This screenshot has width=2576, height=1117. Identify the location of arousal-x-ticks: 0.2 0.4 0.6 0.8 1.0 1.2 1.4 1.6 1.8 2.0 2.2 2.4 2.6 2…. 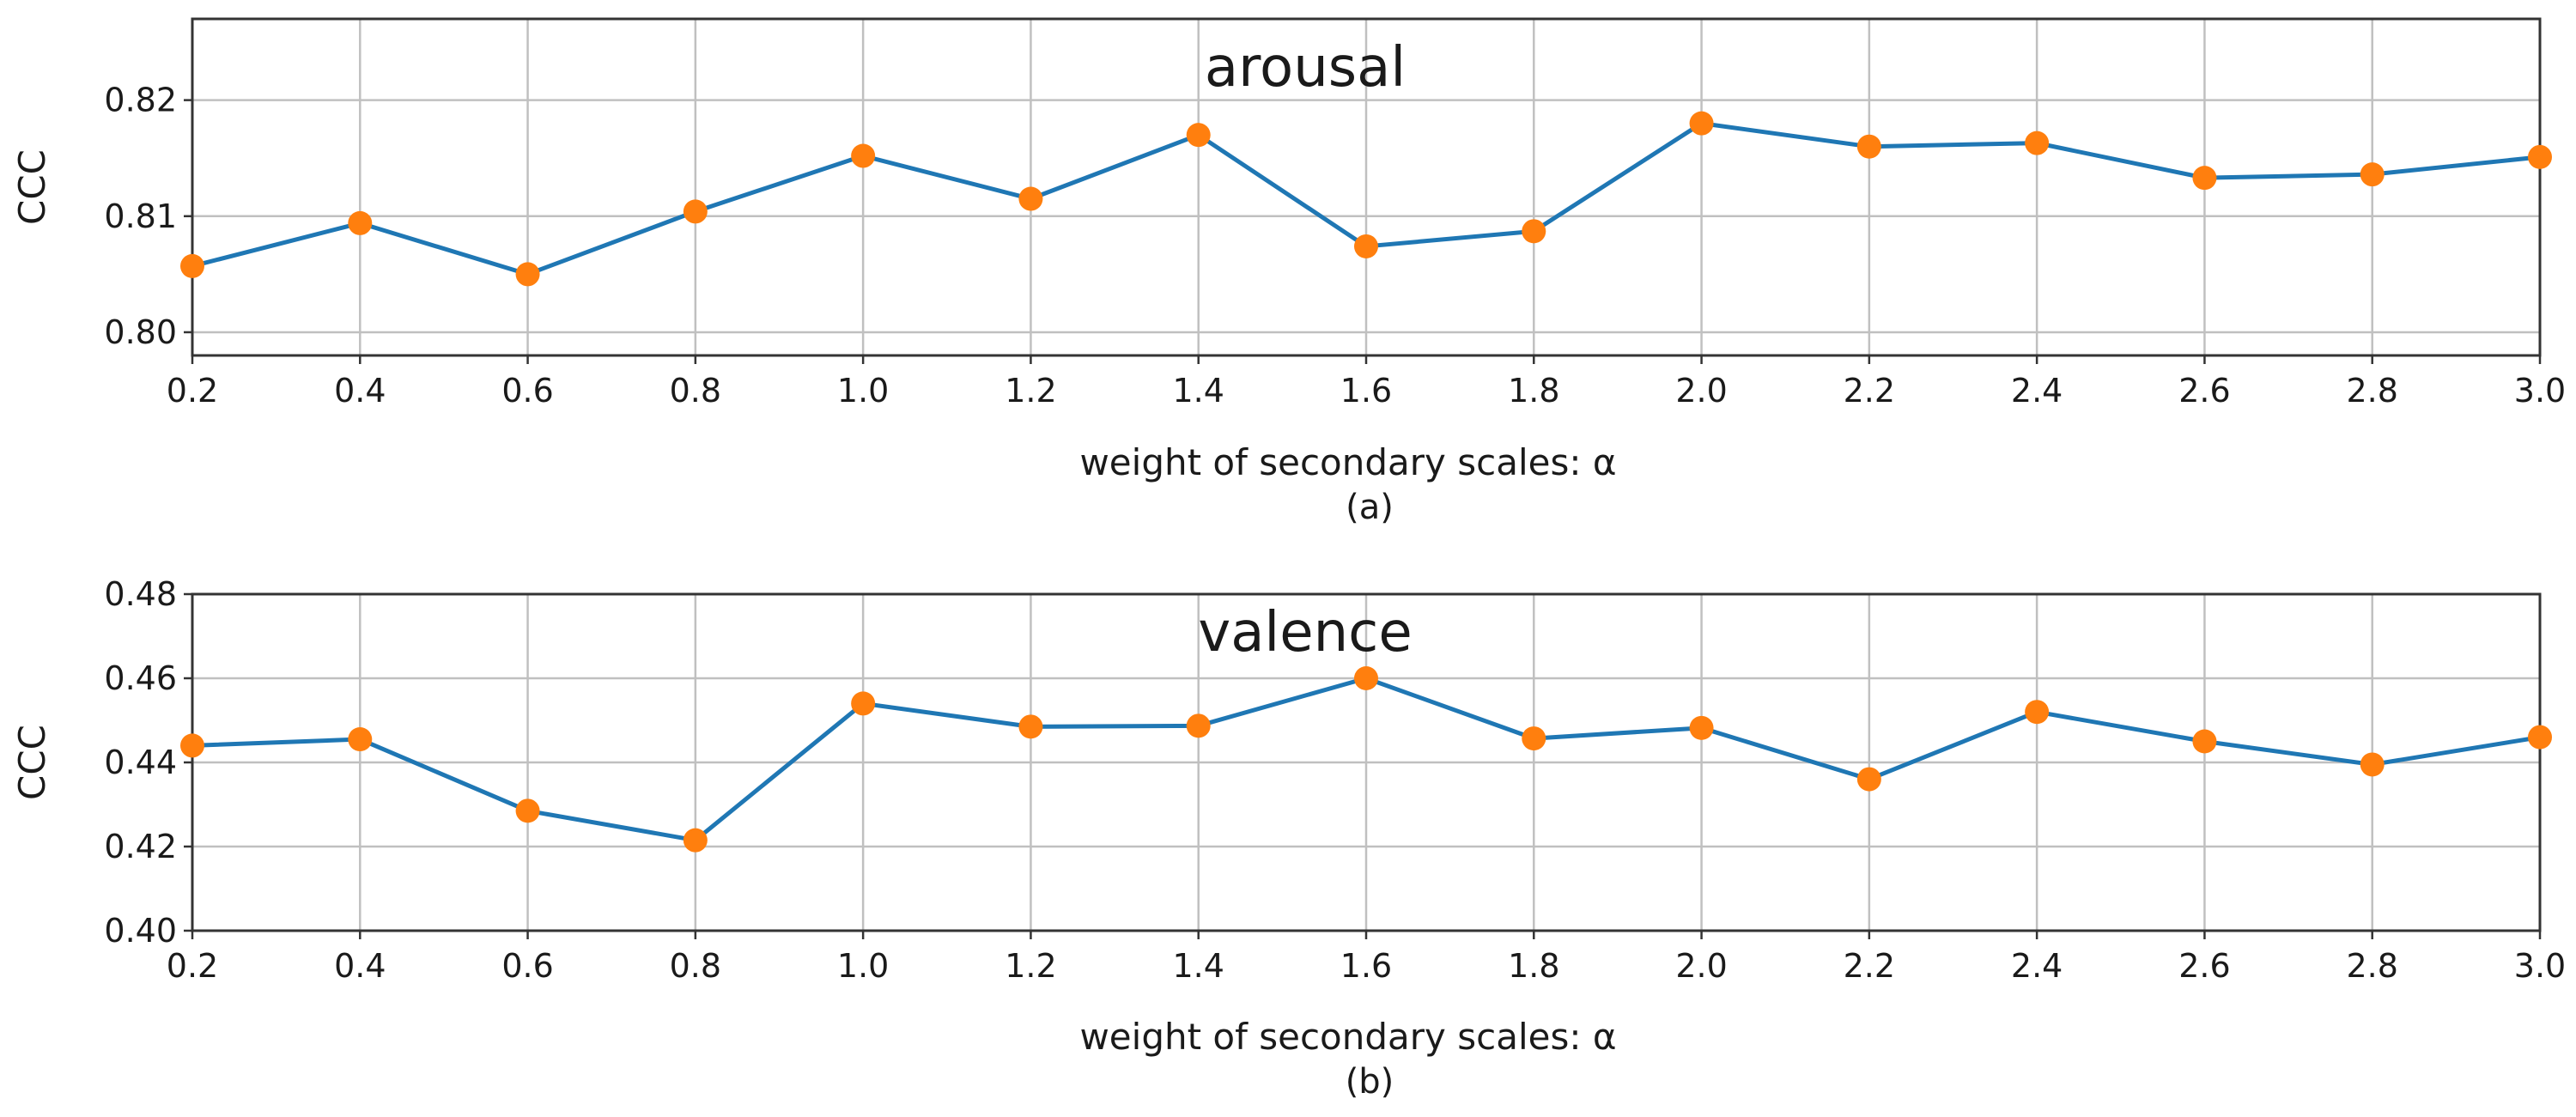
(1367, 382).